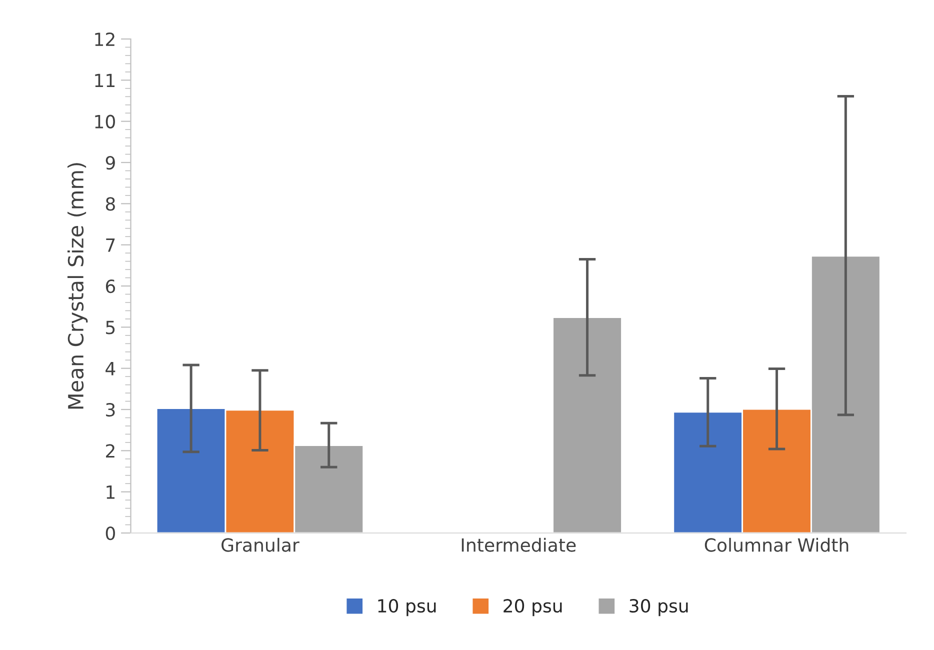 Image resolution: width=934 pixels, height=650 pixels. What do you see at coordinates (77, 286) in the screenshot?
I see `y-axis-title: Mean Crystal Size (mm)` at bounding box center [77, 286].